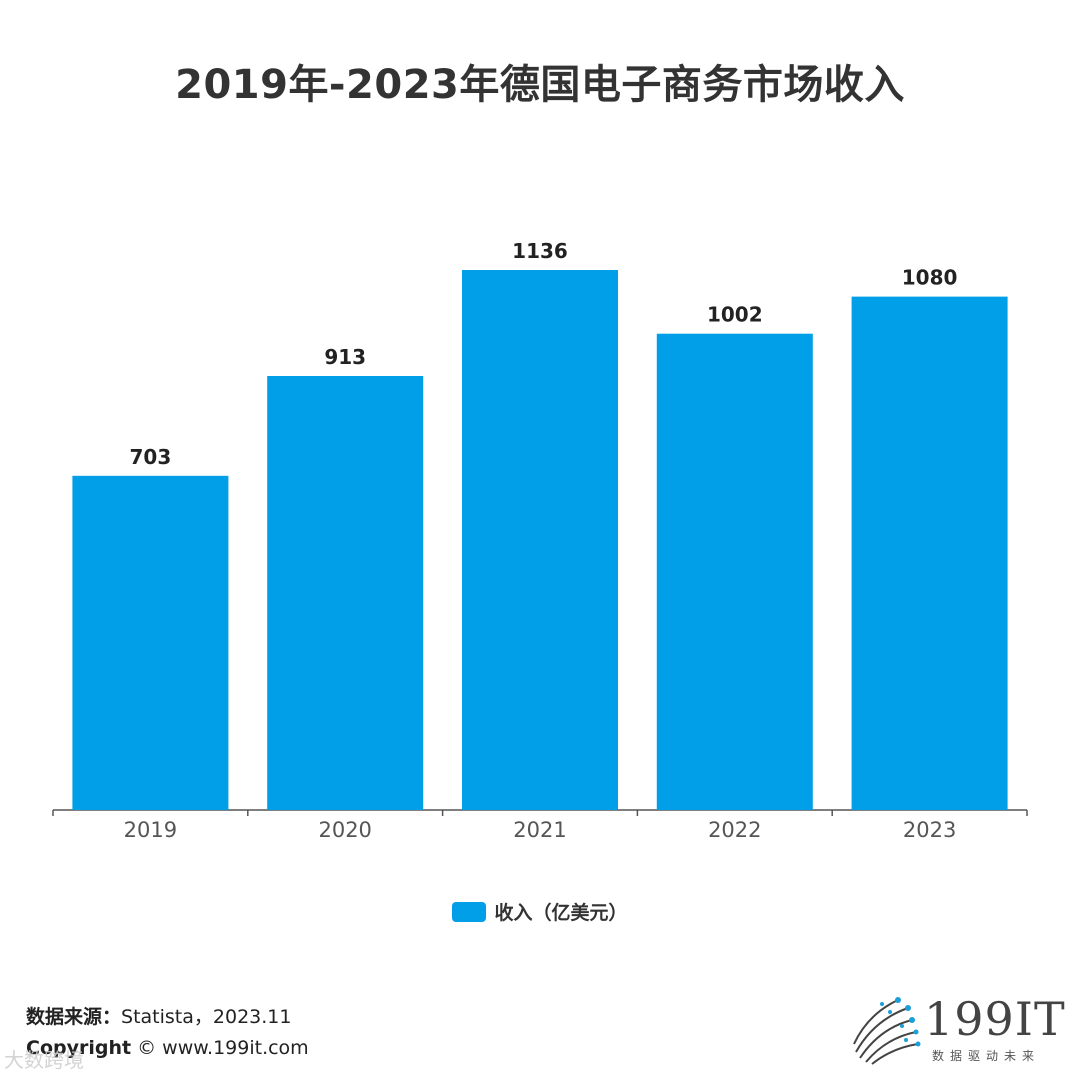 The height and width of the screenshot is (1080, 1080). What do you see at coordinates (561, 913) in the screenshot?
I see `legend-label: 收入（亿美元）` at bounding box center [561, 913].